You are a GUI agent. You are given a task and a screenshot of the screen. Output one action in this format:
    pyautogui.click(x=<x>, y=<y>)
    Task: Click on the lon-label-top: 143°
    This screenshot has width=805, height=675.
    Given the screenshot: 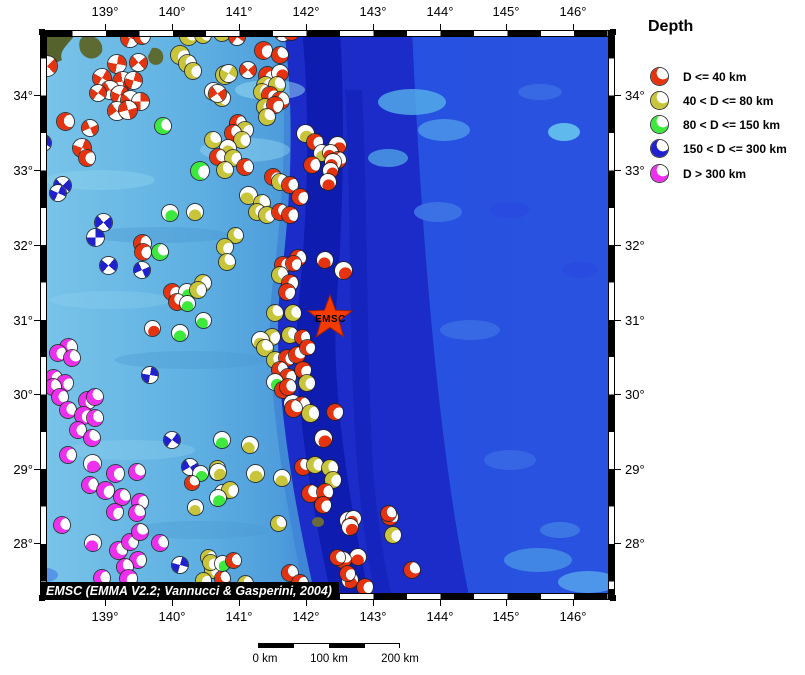 What is the action you would take?
    pyautogui.click(x=373, y=11)
    